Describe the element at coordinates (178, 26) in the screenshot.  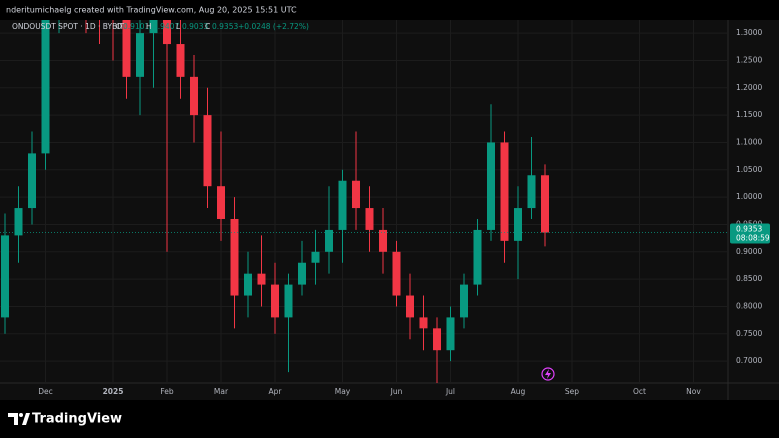
I see `legend-label: L` at that location.